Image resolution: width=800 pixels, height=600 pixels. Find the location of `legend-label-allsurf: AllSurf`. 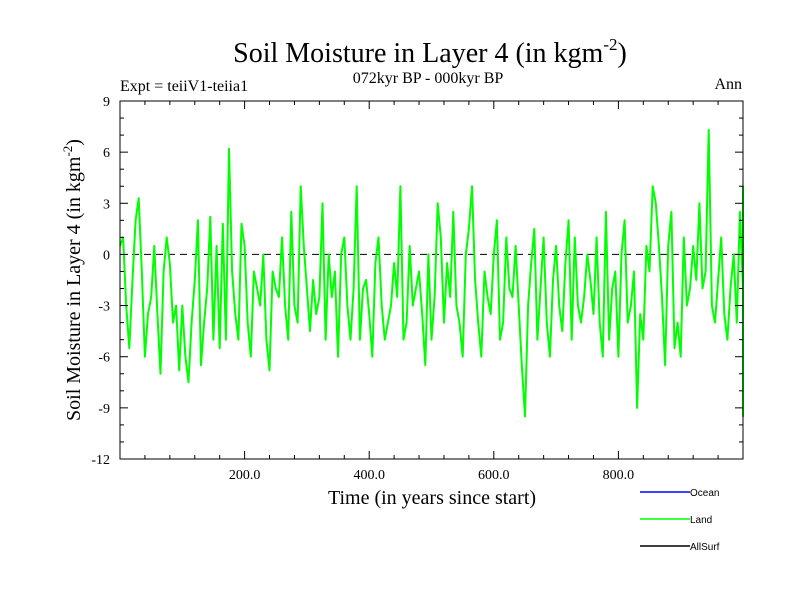

legend-label-allsurf: AllSurf is located at coordinates (705, 547).